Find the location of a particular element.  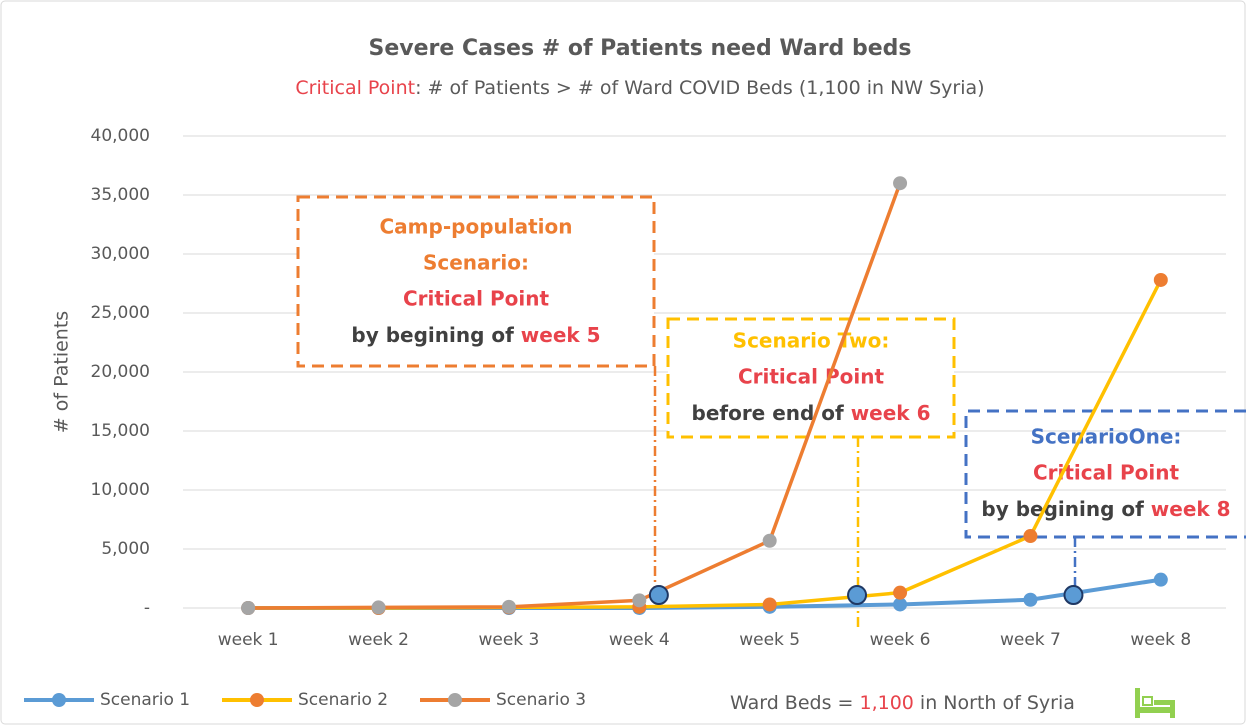

note-week: week 5 is located at coordinates (561, 335).